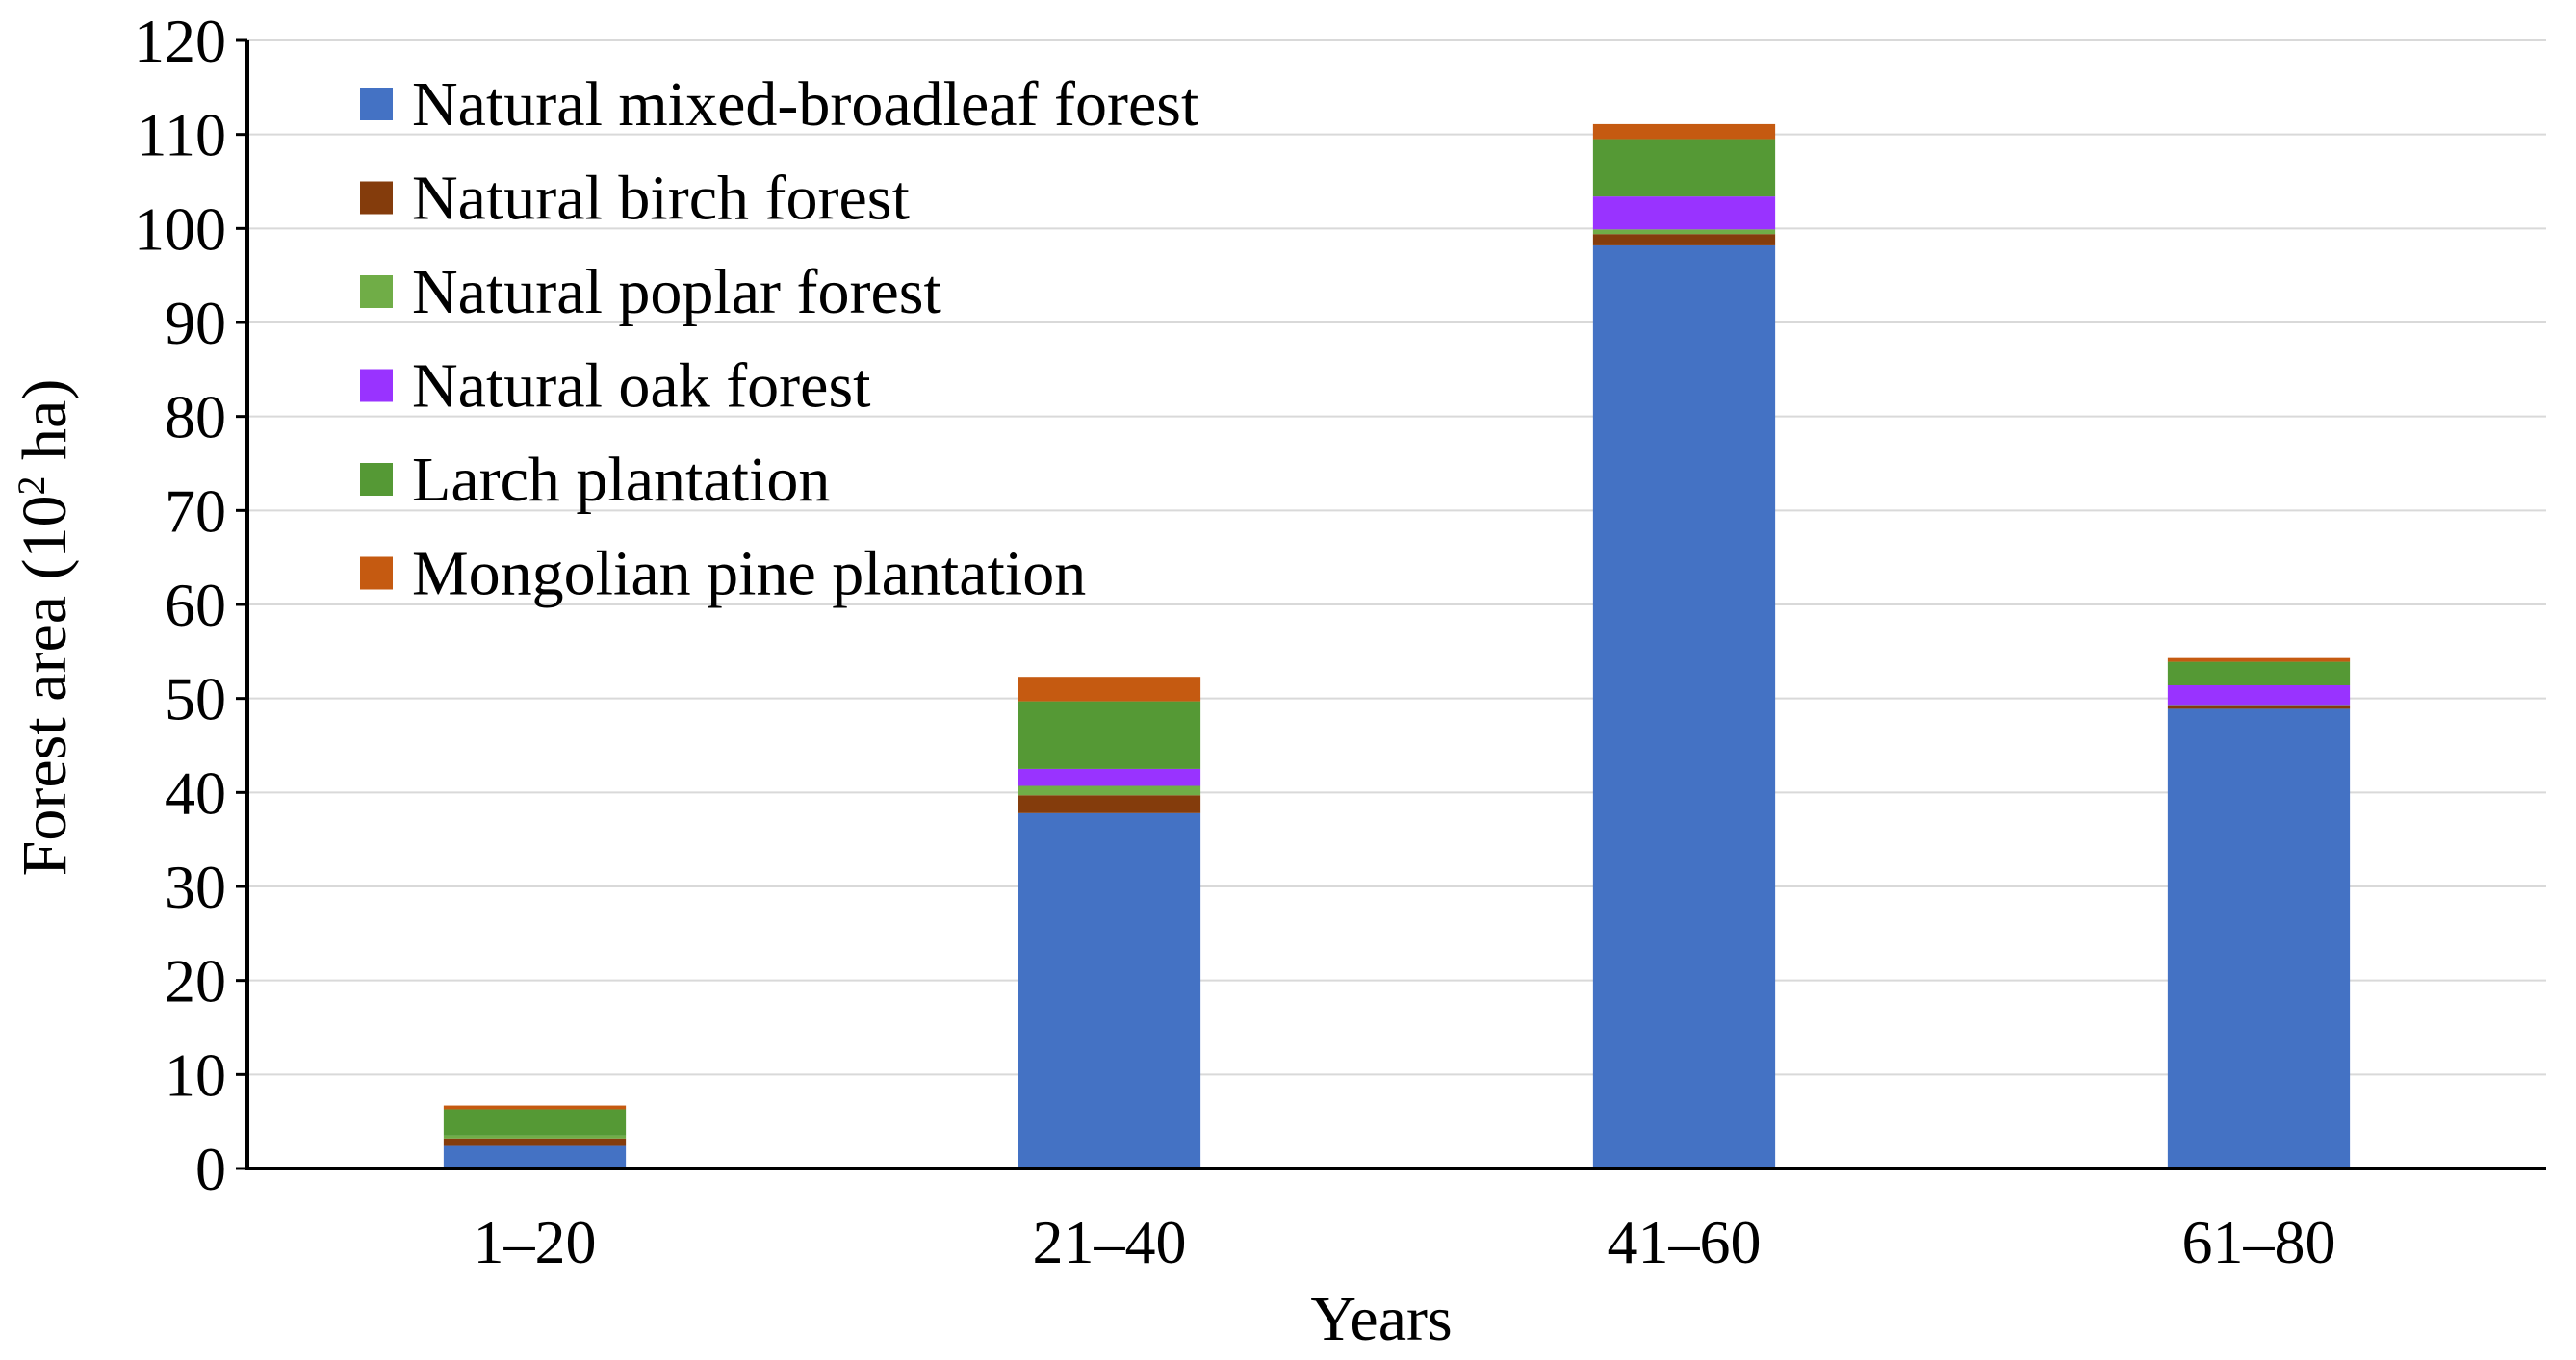 The width and height of the screenshot is (2576, 1360). I want to click on y-tick-label: 40, so click(196, 792).